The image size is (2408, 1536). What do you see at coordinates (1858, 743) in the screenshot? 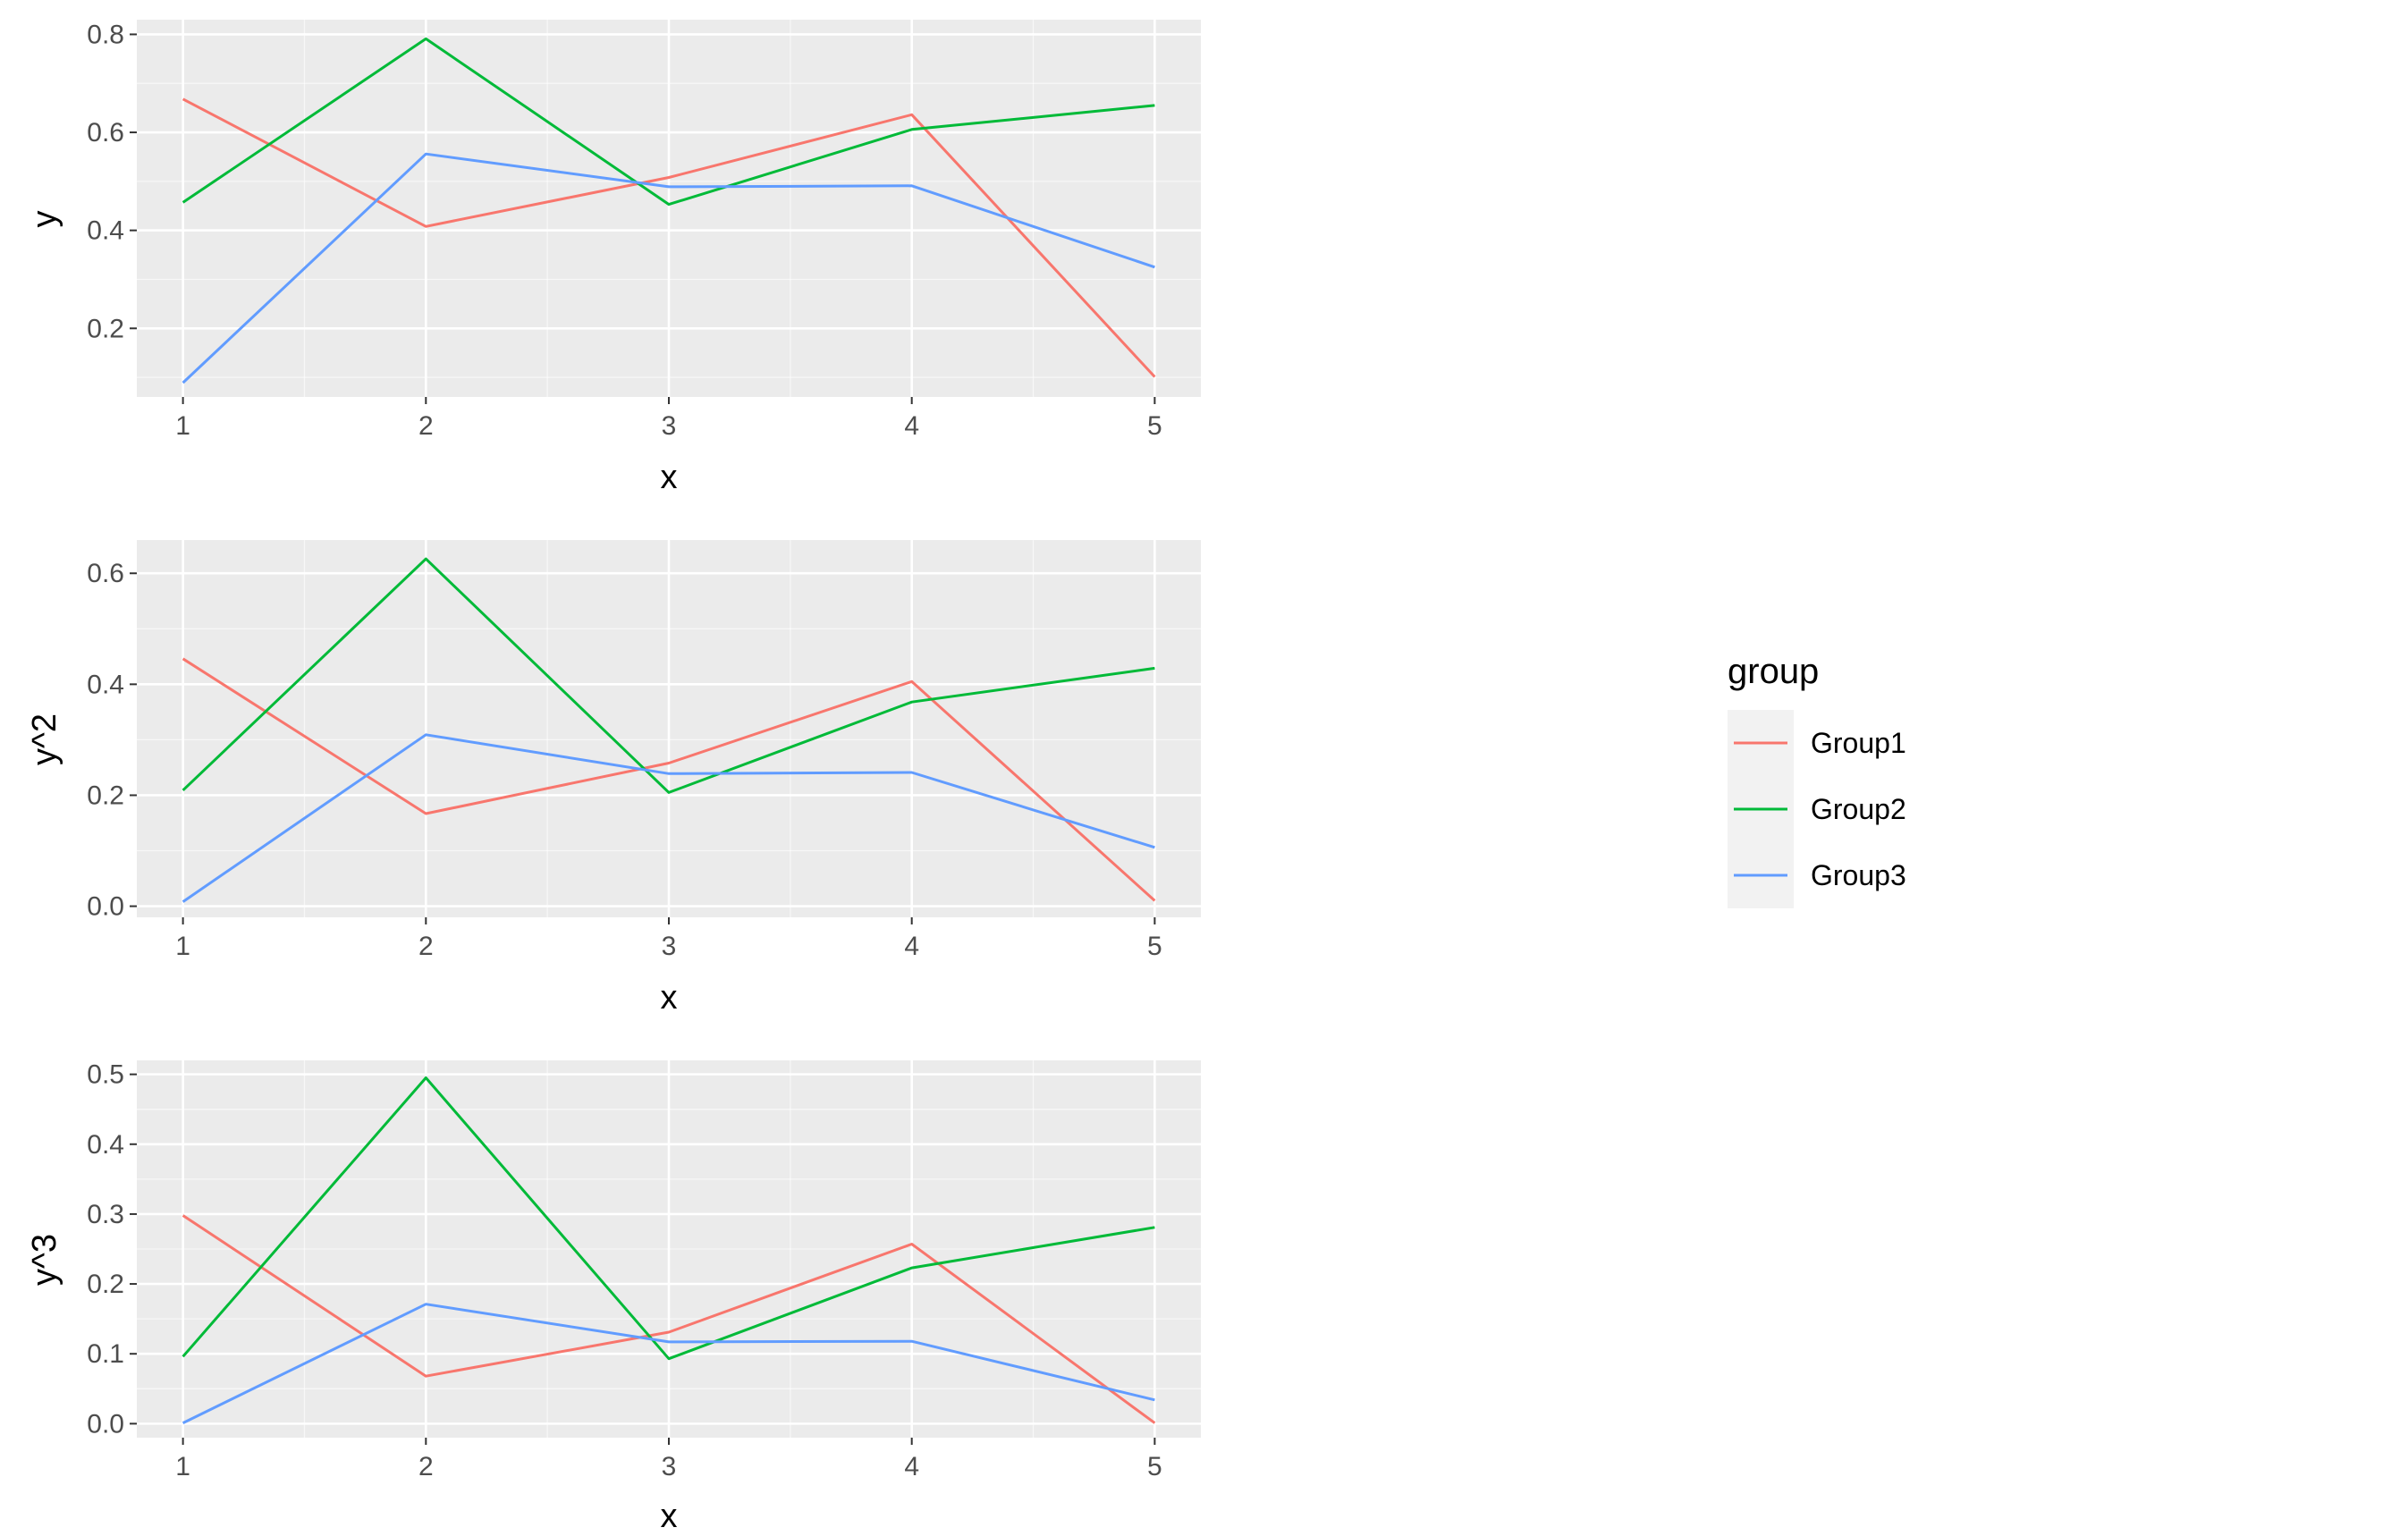
I see `legend-label-group1: Group1` at bounding box center [1858, 743].